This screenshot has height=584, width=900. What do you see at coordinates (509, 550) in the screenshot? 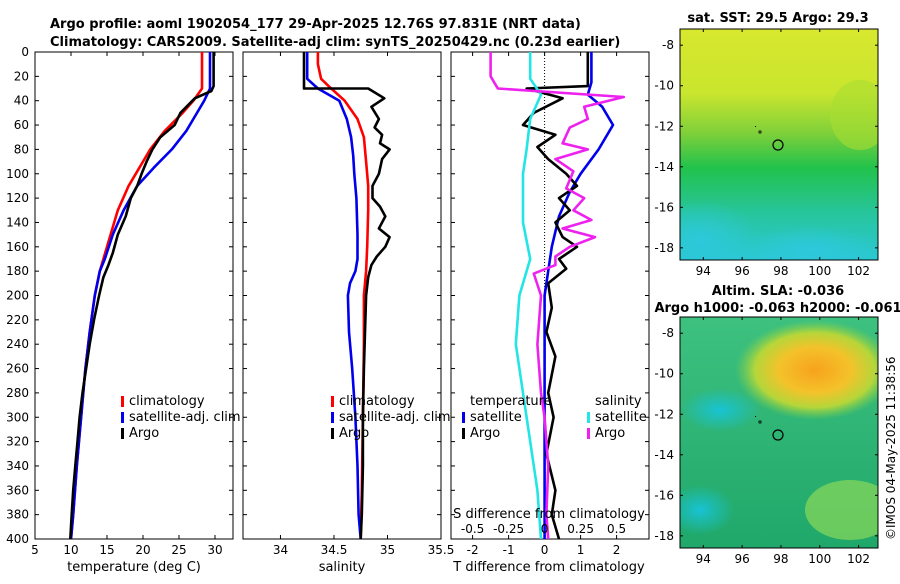
I see `difference-x-tick-label: -1` at bounding box center [509, 550].